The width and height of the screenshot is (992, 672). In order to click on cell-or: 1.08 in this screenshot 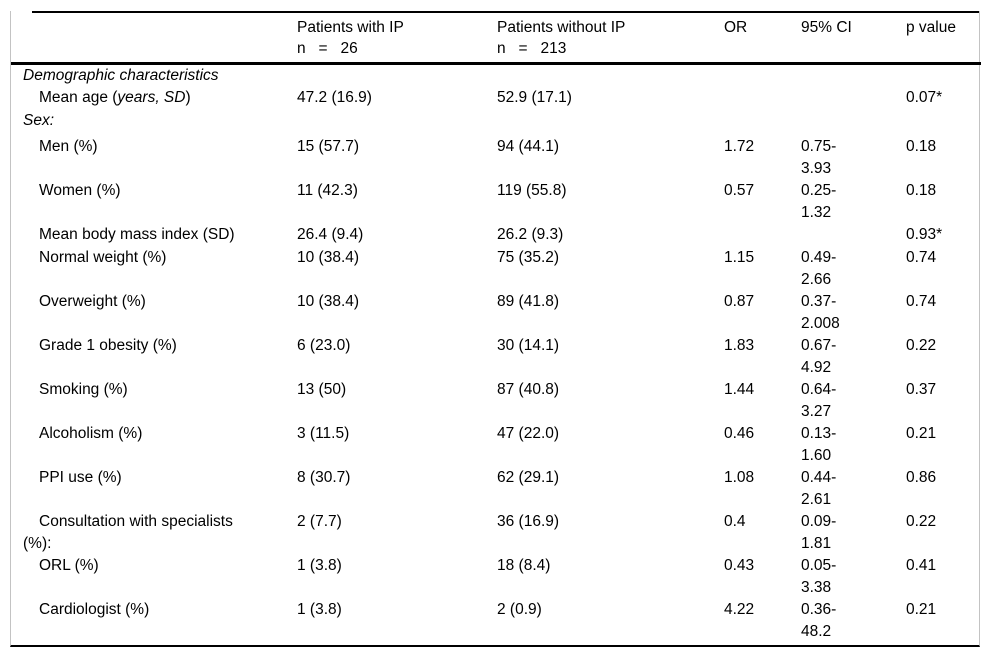, I will do `click(739, 477)`.